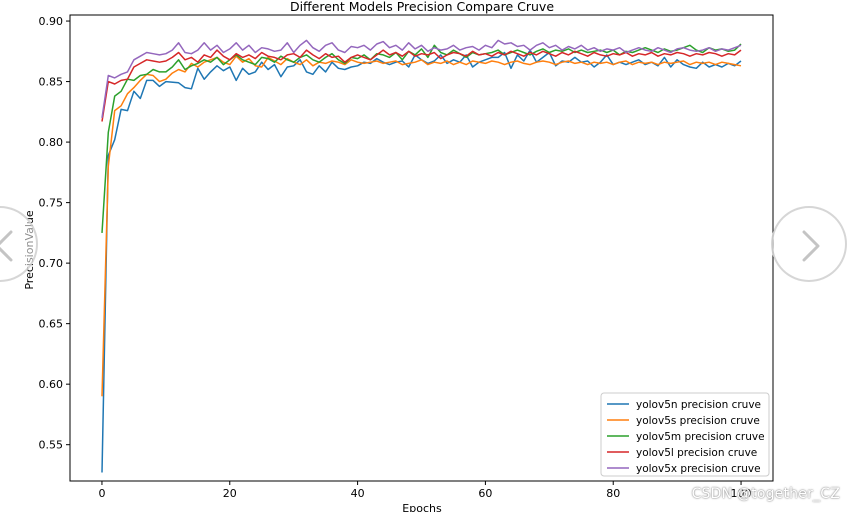 Image resolution: width=854 pixels, height=512 pixels. What do you see at coordinates (696, 453) in the screenshot?
I see `legend-label: yolov5l precision cruve` at bounding box center [696, 453].